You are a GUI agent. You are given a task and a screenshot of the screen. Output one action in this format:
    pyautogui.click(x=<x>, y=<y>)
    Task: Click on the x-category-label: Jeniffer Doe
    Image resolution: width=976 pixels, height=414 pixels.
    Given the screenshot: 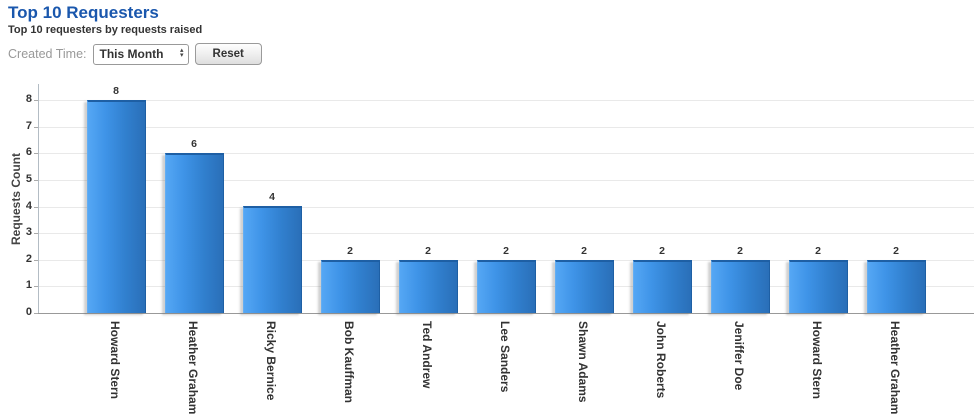 What is the action you would take?
    pyautogui.click(x=739, y=356)
    